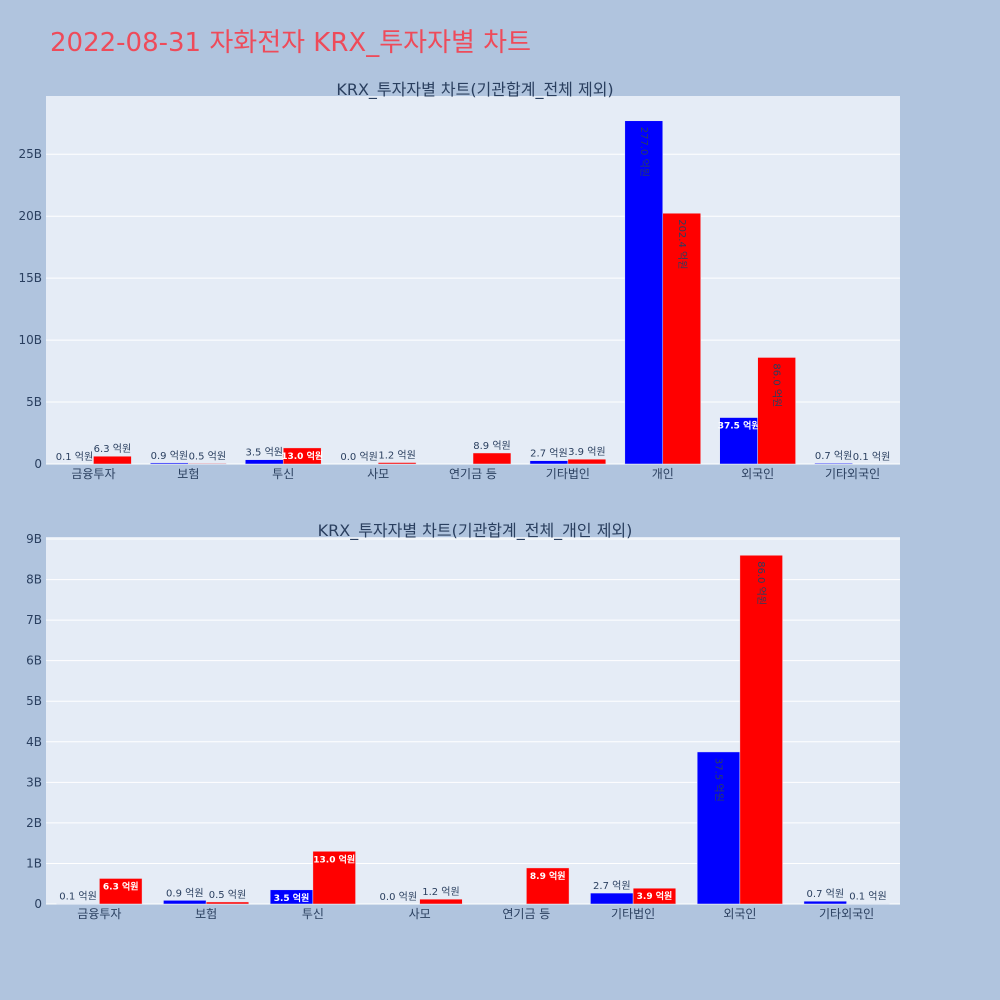  I want to click on y-tick-label: 9B, so click(34, 539).